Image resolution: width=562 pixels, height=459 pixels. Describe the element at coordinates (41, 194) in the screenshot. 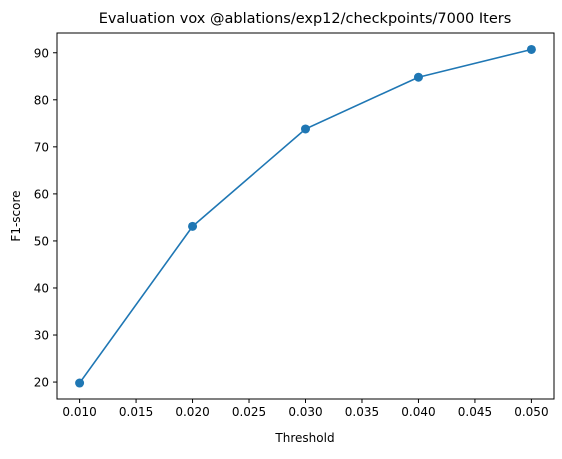

I see `y-tick-label: 60` at that location.